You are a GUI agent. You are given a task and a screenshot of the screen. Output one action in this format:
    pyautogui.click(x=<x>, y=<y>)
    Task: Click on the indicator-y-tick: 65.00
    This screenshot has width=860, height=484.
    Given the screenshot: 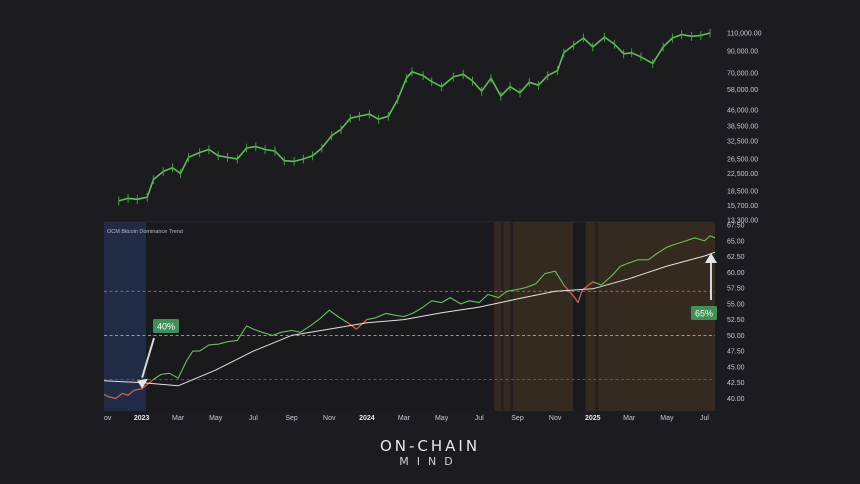 What is the action you would take?
    pyautogui.click(x=736, y=241)
    